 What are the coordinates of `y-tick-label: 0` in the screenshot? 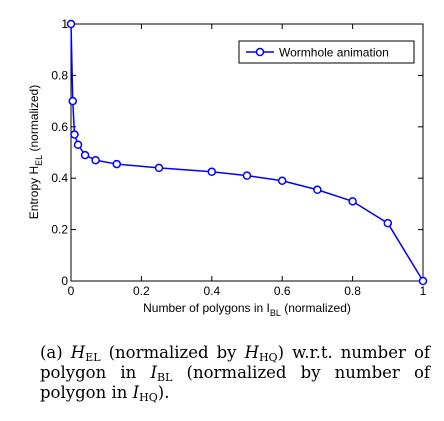 It's located at (64, 281).